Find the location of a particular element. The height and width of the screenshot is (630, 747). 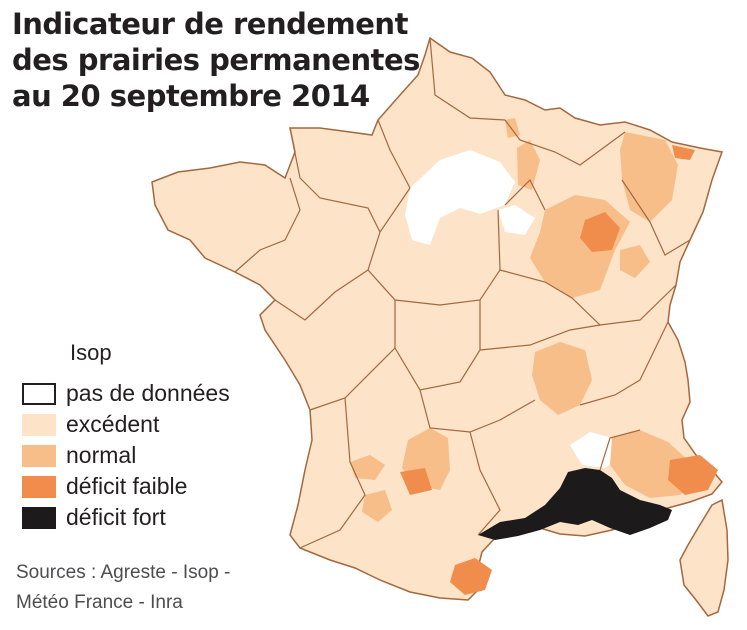

deficit-fort-zone is located at coordinates (575, 504).